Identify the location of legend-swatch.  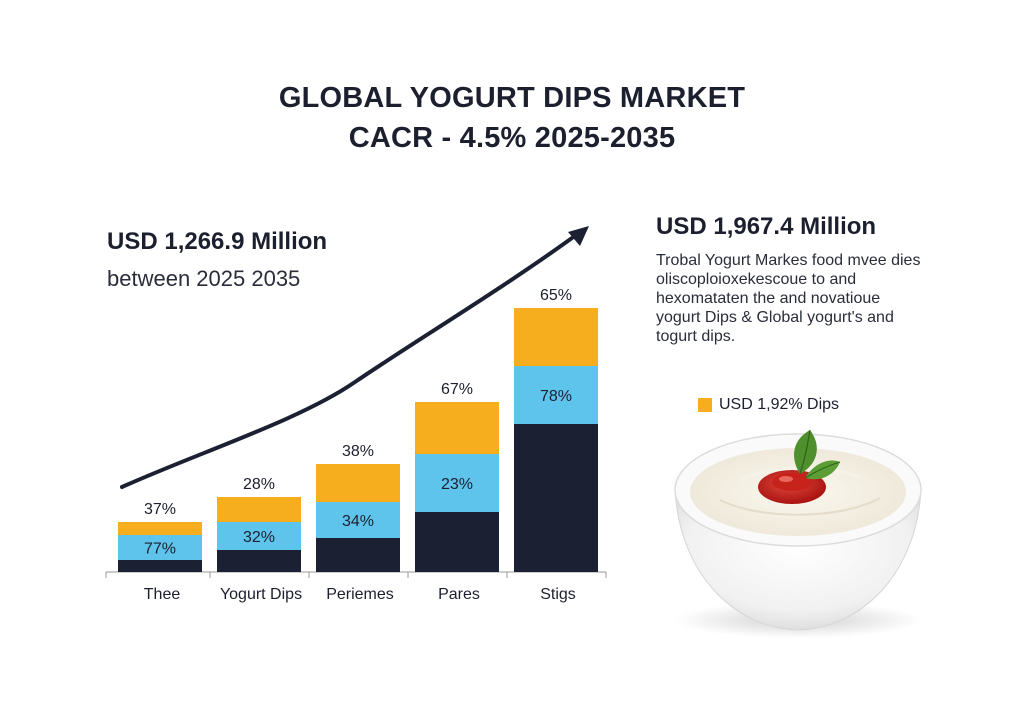
(705, 405).